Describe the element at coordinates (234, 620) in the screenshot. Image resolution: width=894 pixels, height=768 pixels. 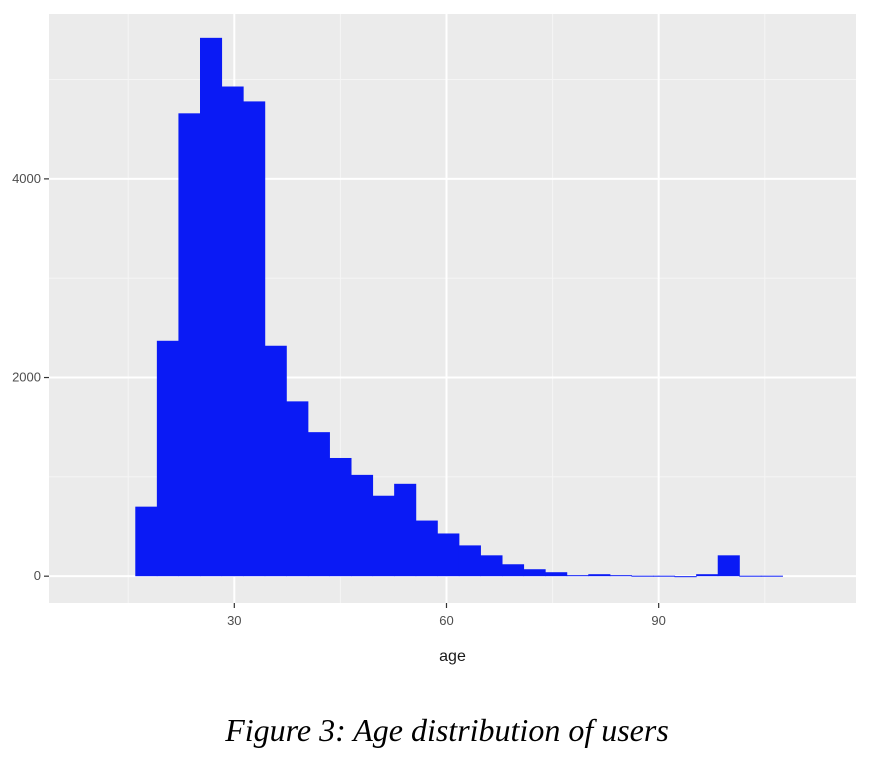
I see `x-tick-label: 30` at that location.